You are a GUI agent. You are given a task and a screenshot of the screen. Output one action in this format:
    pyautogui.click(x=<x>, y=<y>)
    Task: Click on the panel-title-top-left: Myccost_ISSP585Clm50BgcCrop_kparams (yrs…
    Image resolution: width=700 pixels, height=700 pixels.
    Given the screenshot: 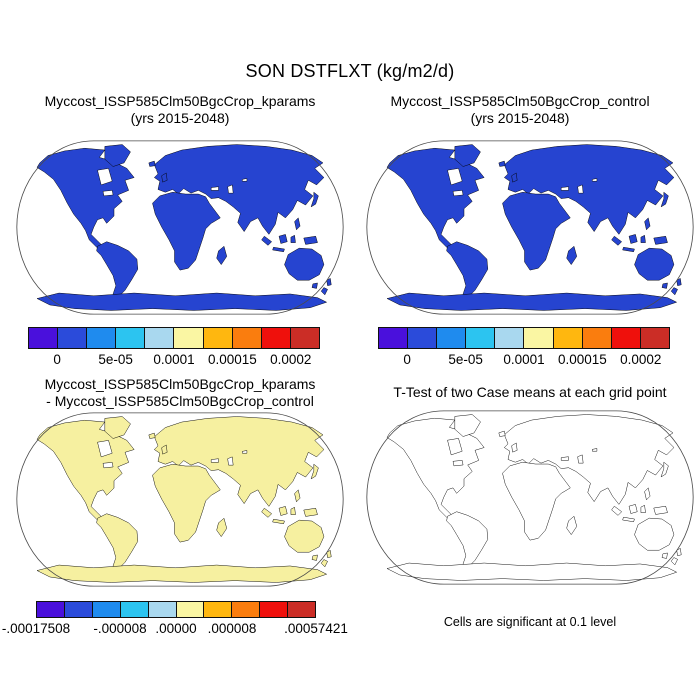 What is the action you would take?
    pyautogui.click(x=180, y=110)
    